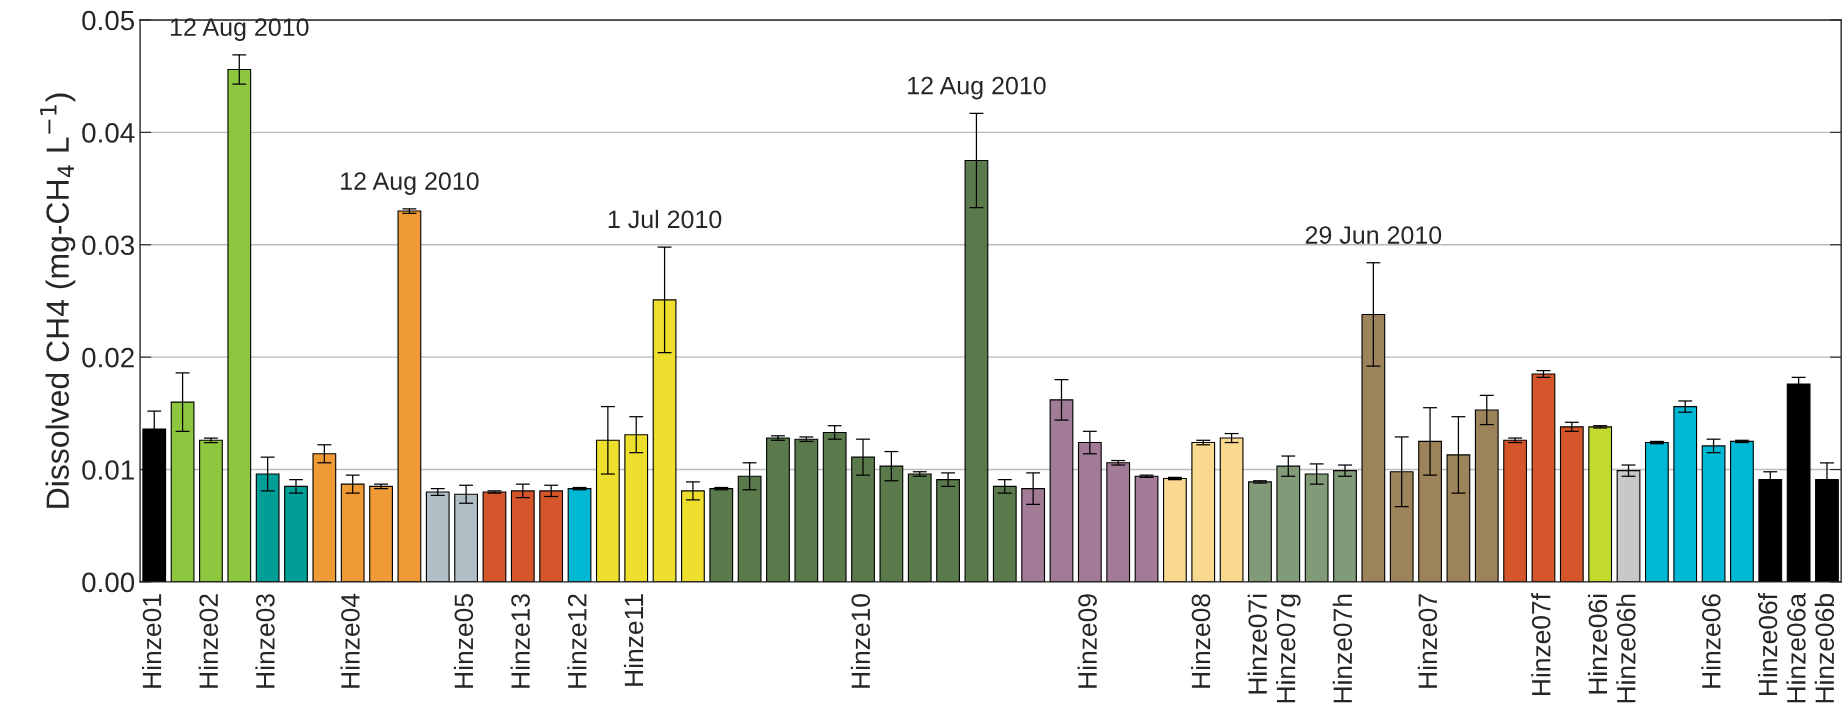  What do you see at coordinates (1288, 648) in the screenshot?
I see `x-tick-label: Hinze07g` at bounding box center [1288, 648].